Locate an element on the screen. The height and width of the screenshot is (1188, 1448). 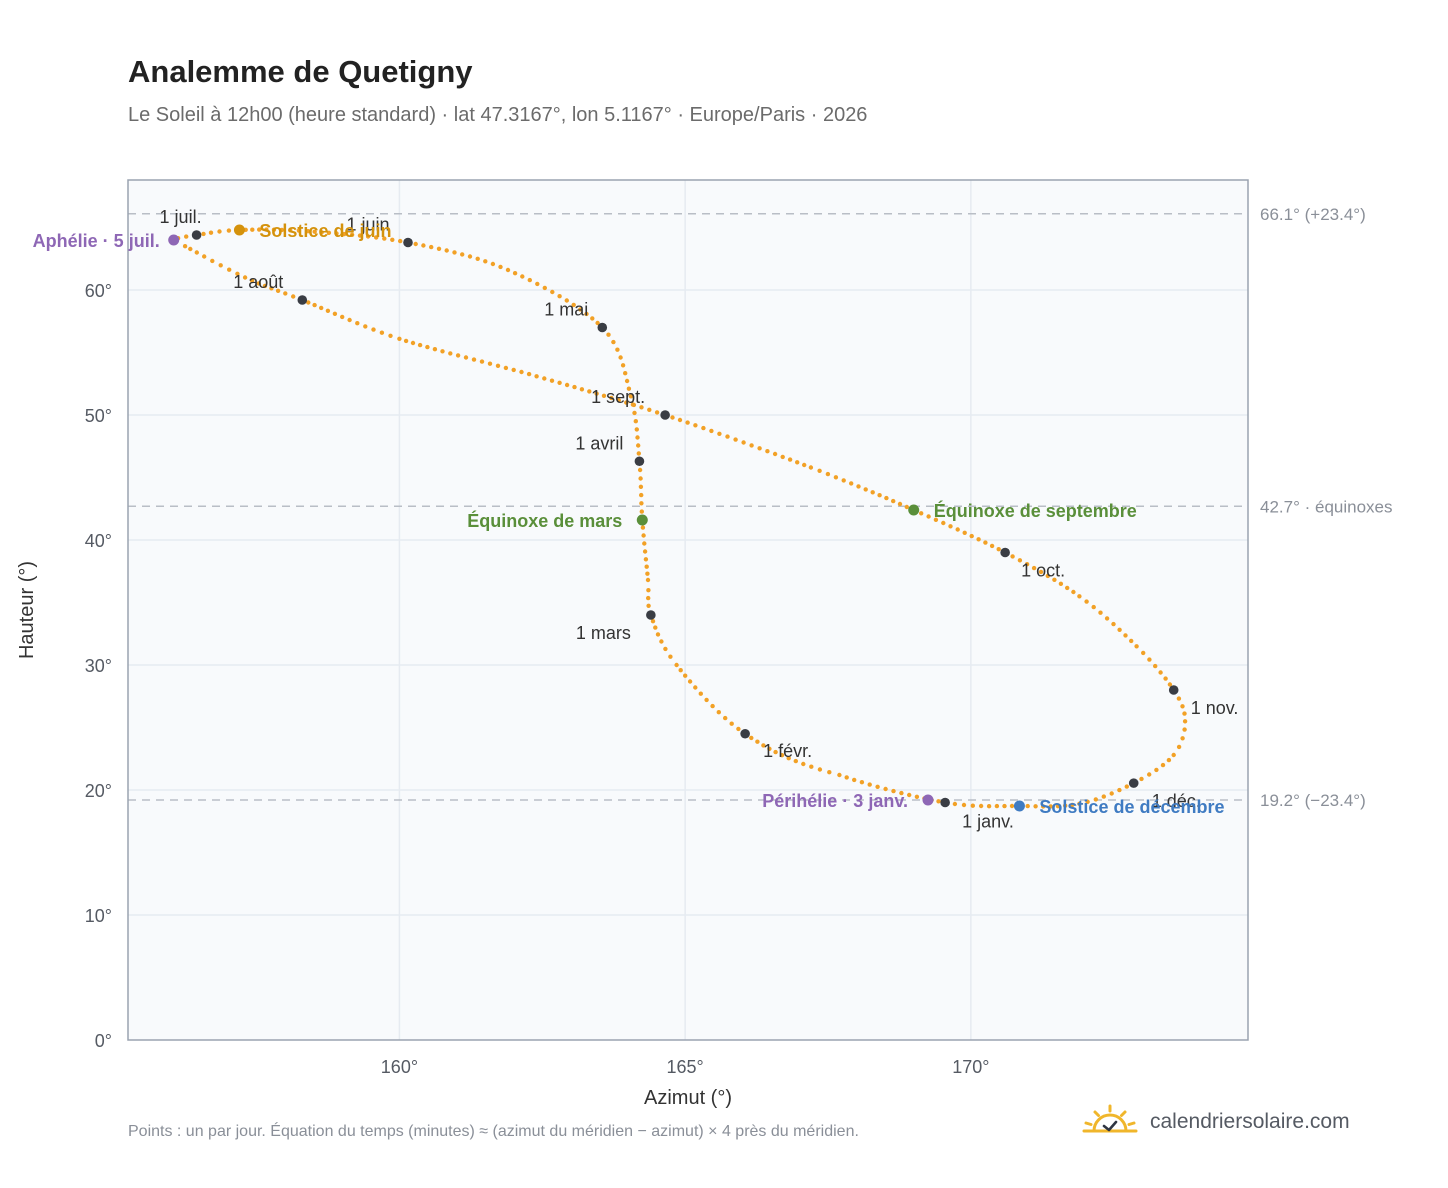
brand: calendriersolaire.com is located at coordinates (1216, 1122).